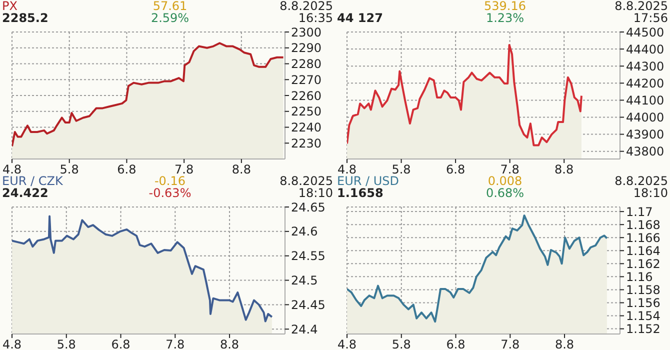 This screenshot has width=670, height=350. What do you see at coordinates (505, 193) in the screenshot?
I see `text: 0.68%` at bounding box center [505, 193].